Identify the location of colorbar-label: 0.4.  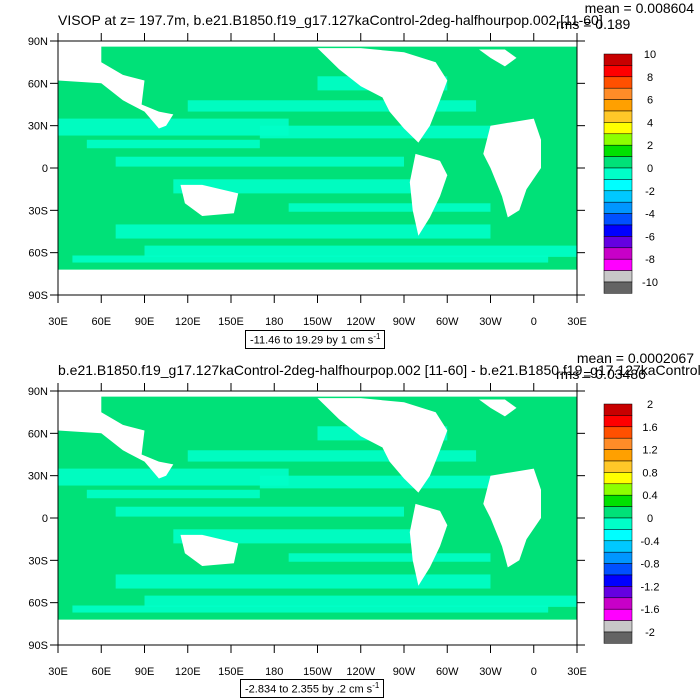
(649, 496).